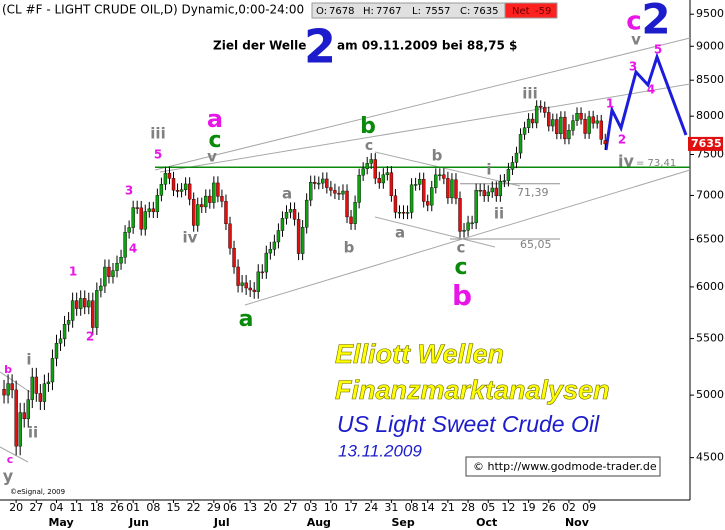 The width and height of the screenshot is (725, 530). What do you see at coordinates (706, 143) in the screenshot?
I see `price-tag-label: 7635` at bounding box center [706, 143].